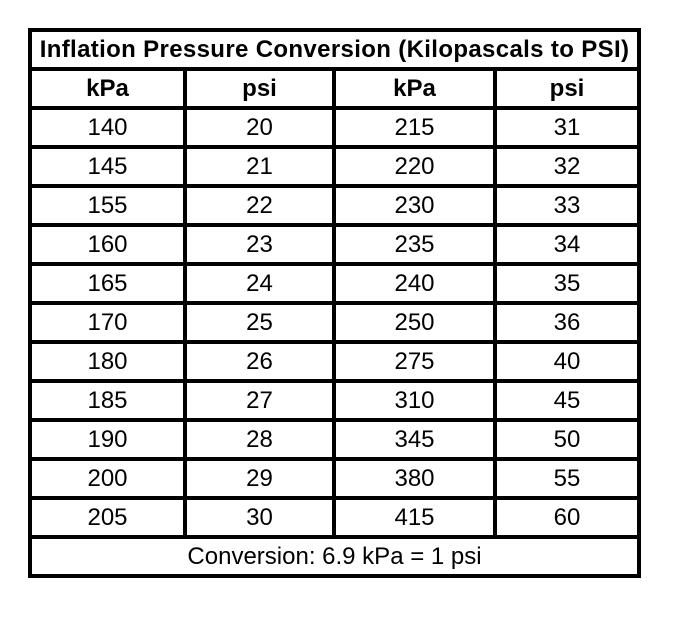 The width and height of the screenshot is (688, 620). Describe the element at coordinates (107, 439) in the screenshot. I see `table-cell: 190` at that location.